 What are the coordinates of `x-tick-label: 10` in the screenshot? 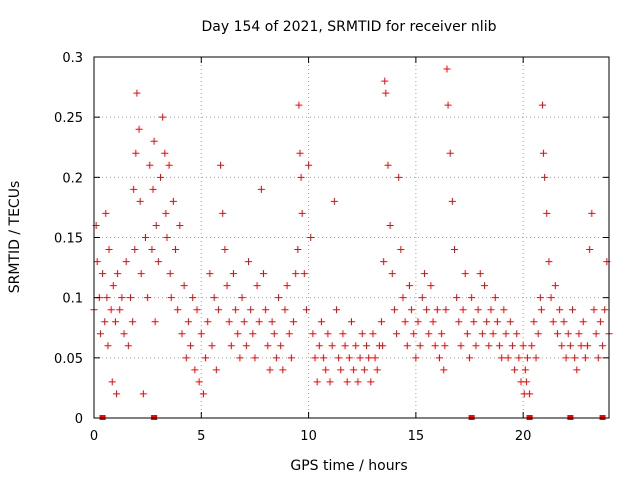 It's located at (308, 436).